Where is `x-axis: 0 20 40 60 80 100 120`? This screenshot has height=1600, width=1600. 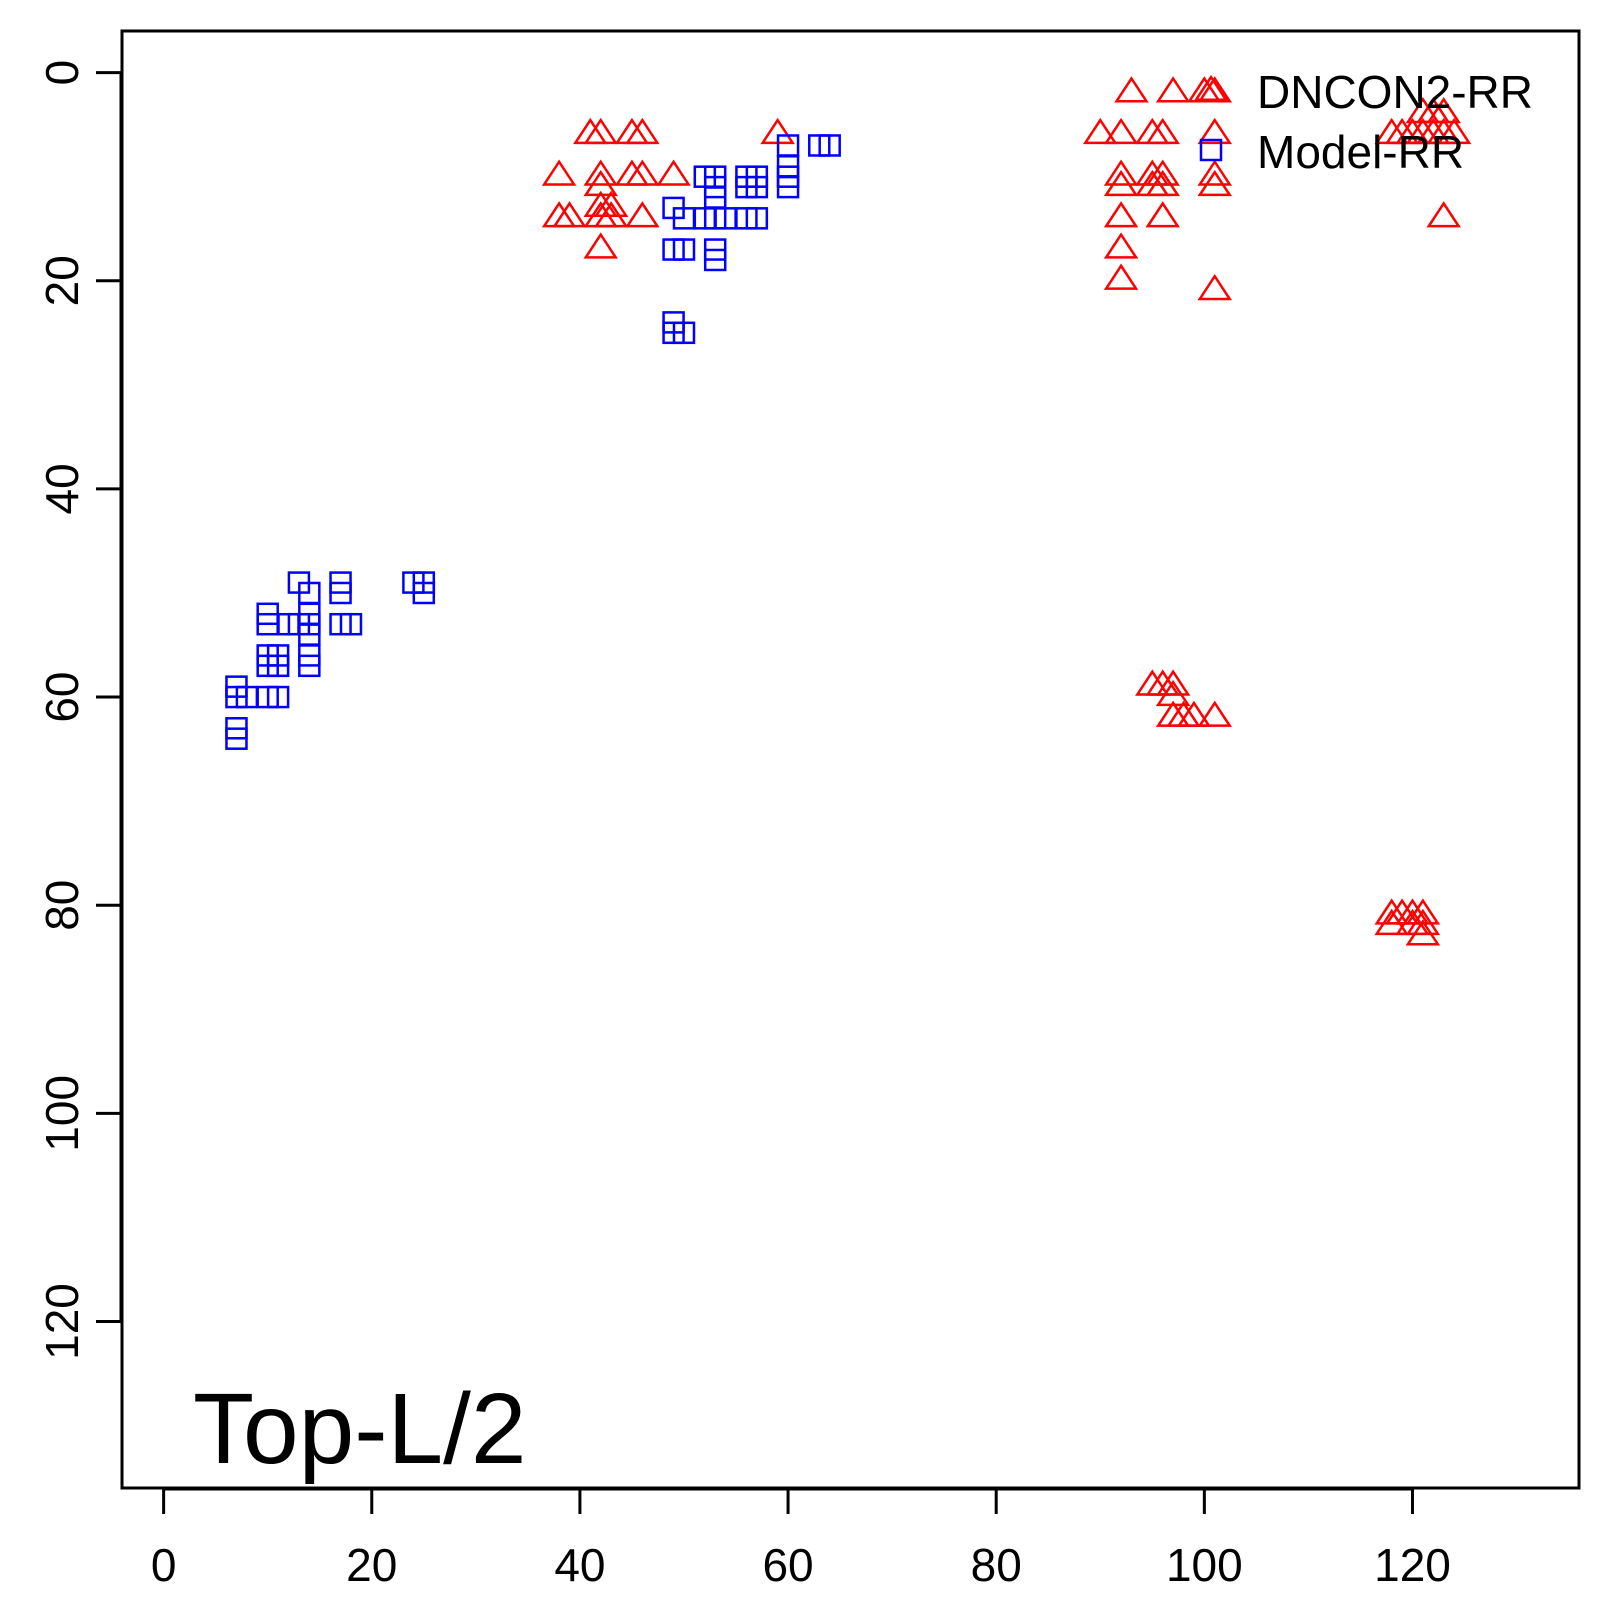 x-axis: 0 20 40 60 80 100 120 is located at coordinates (801, 1539).